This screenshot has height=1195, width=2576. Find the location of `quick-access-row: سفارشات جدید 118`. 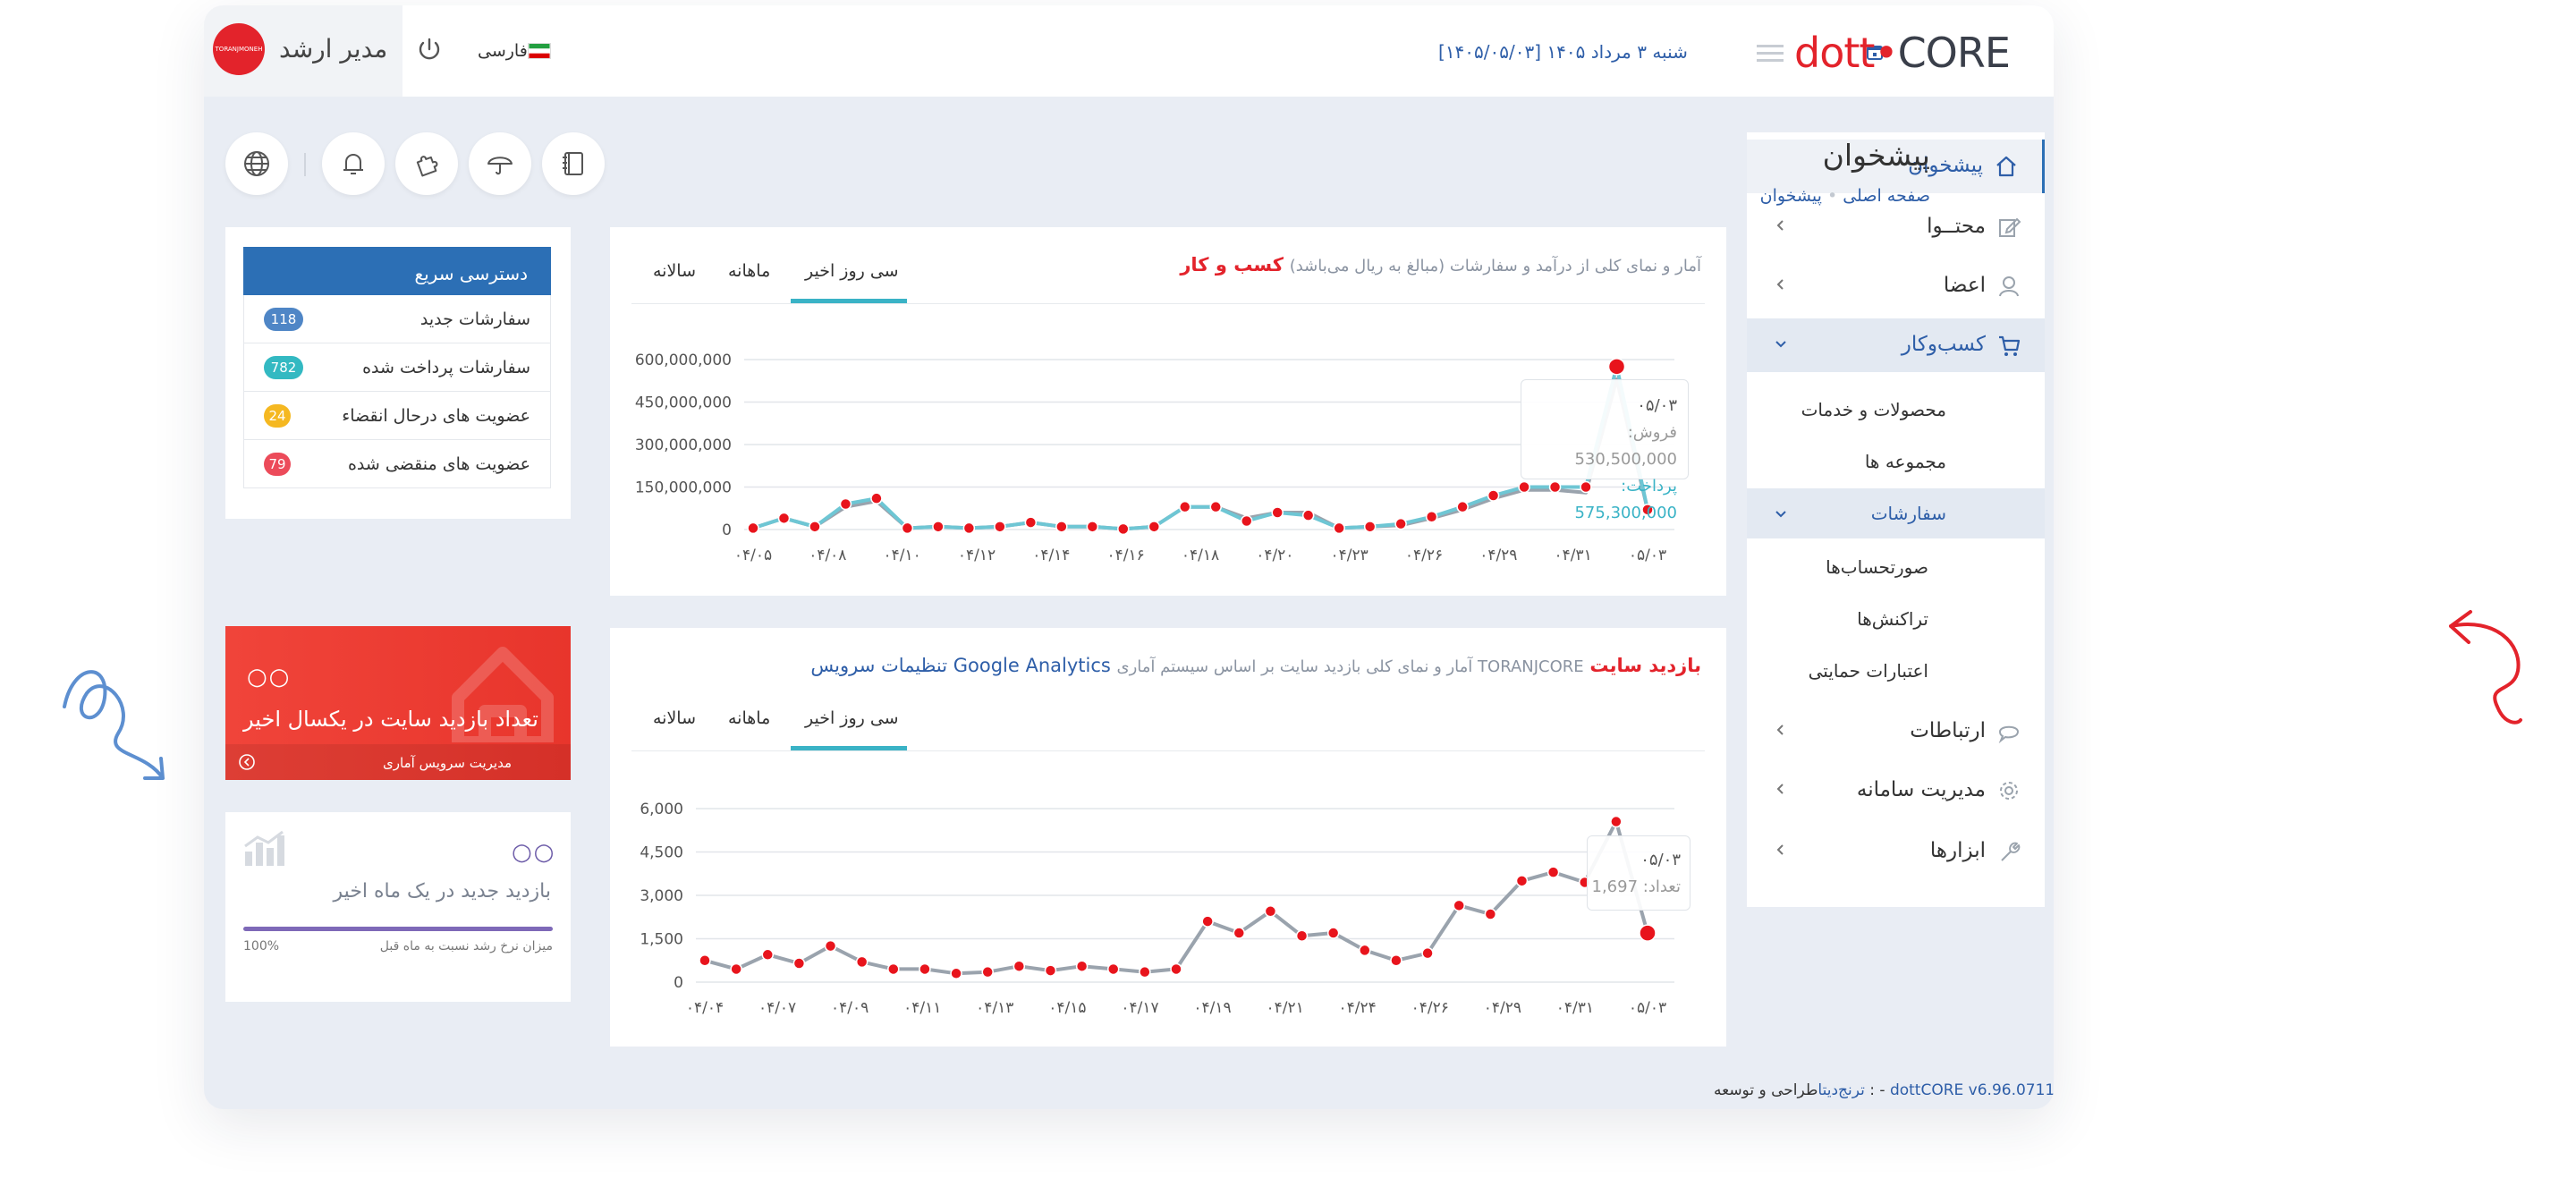

quick-access-row: سفارشات جدید 118 is located at coordinates (397, 319).